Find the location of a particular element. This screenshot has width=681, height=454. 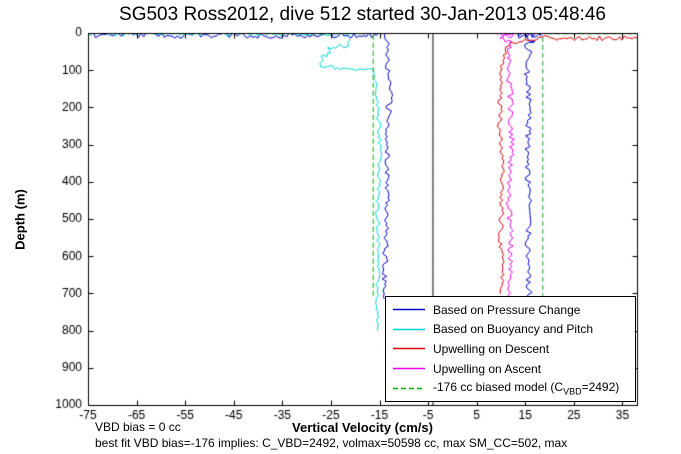

legend-label-upwelling-descent: Upwelling on Descent is located at coordinates (491, 348).